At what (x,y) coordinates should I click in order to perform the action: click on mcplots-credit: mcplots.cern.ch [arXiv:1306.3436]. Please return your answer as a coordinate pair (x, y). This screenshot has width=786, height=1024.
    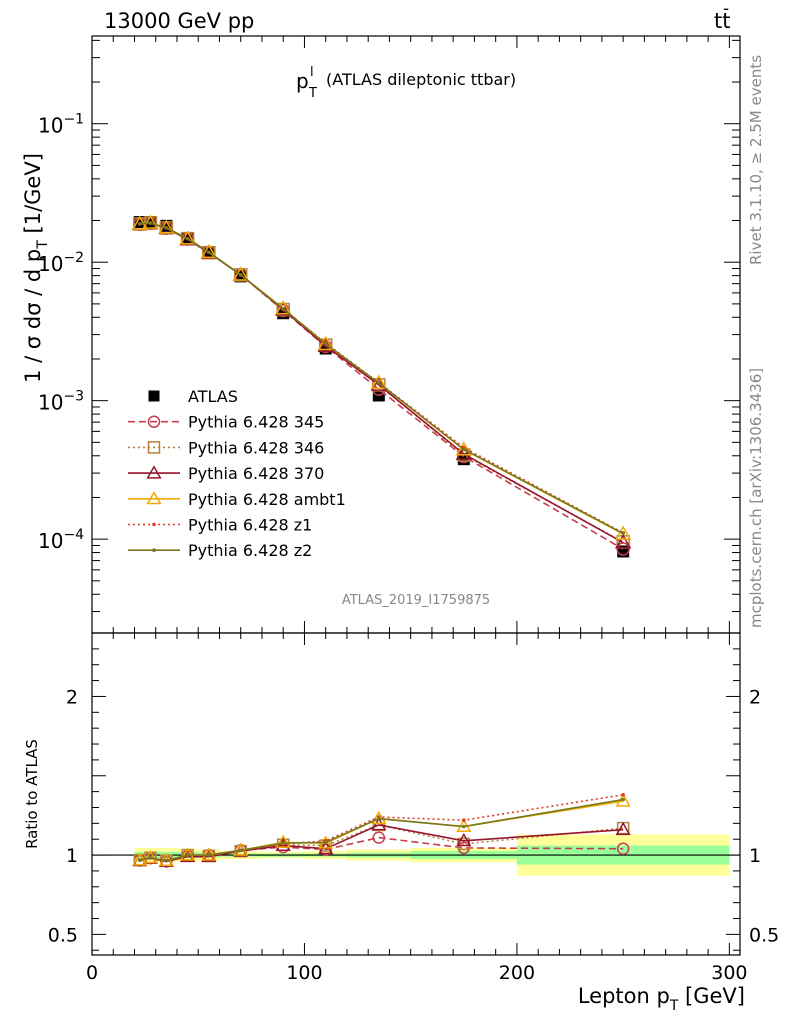
    Looking at the image, I should click on (756, 498).